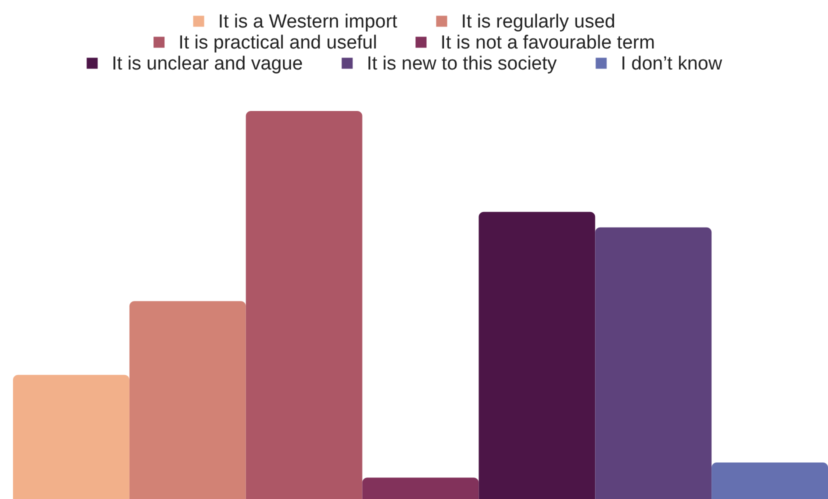 This screenshot has width=828, height=499. I want to click on legend-label: It is regularly used, so click(538, 21).